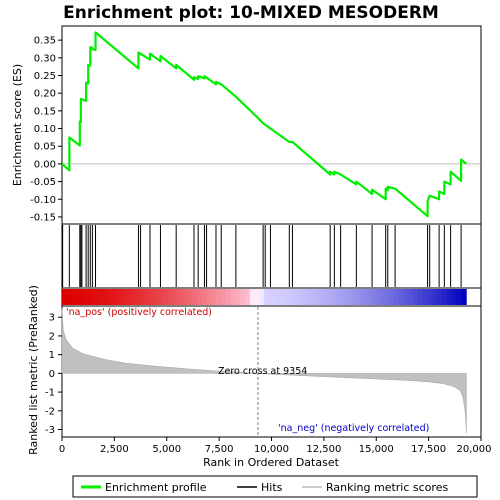 The width and height of the screenshot is (500, 500). What do you see at coordinates (323, 449) in the screenshot?
I see `x-tick-label-5: 12,500` at bounding box center [323, 449].